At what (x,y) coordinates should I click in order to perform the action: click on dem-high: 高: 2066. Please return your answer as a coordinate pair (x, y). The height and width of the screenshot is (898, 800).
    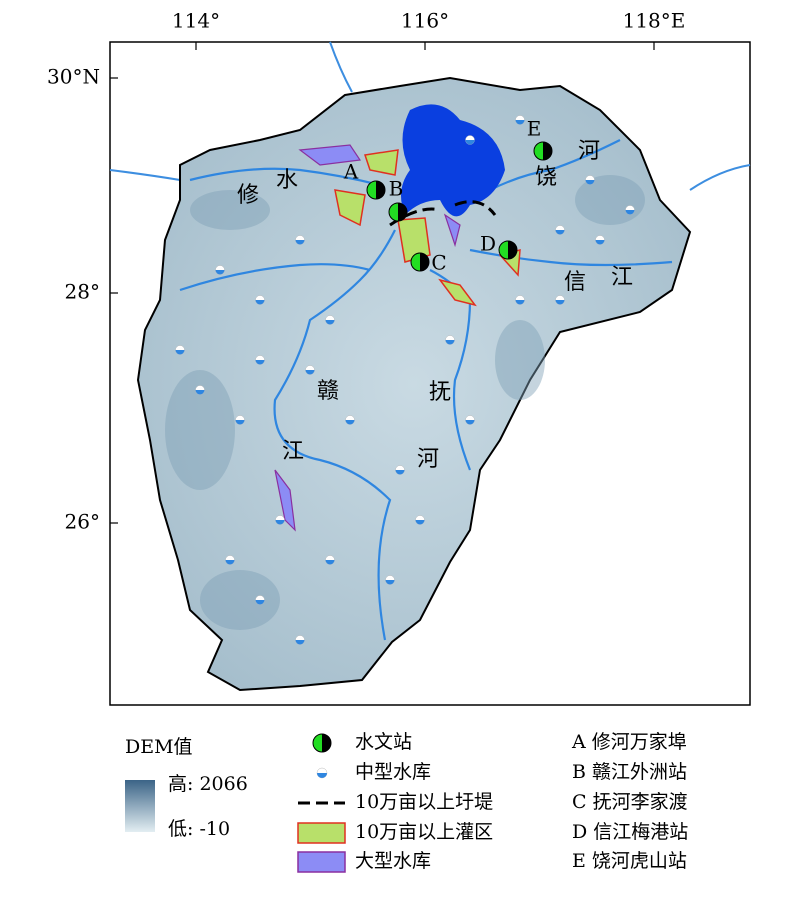
    Looking at the image, I should click on (208, 784).